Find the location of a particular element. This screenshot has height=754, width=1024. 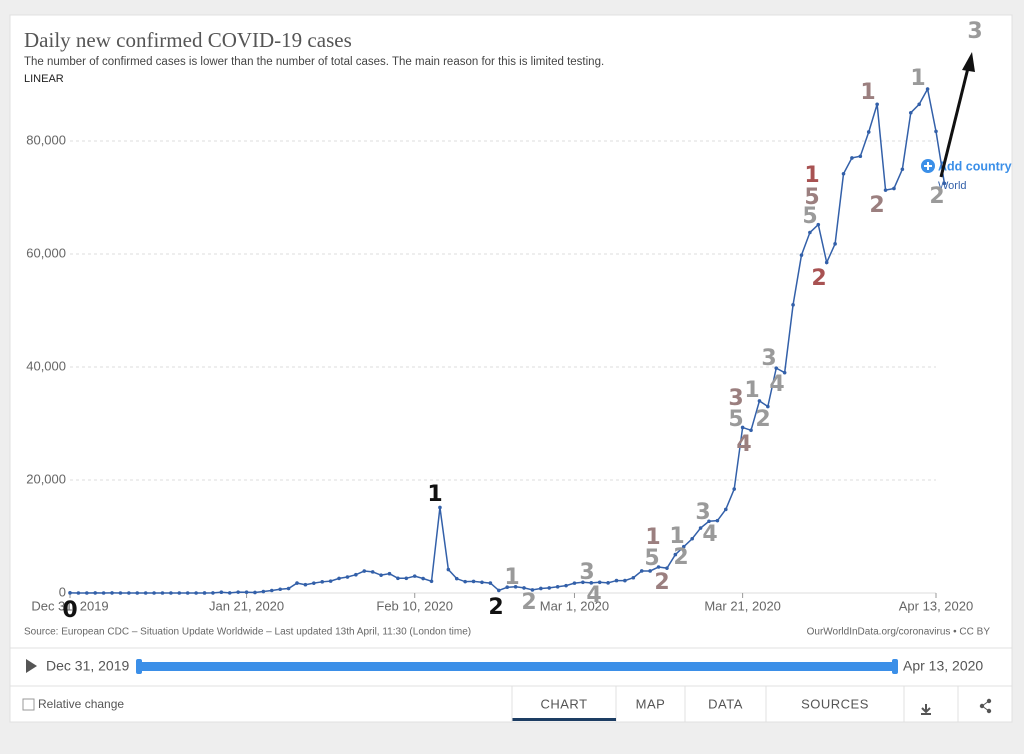

add-icon-plus is located at coordinates (928, 166).